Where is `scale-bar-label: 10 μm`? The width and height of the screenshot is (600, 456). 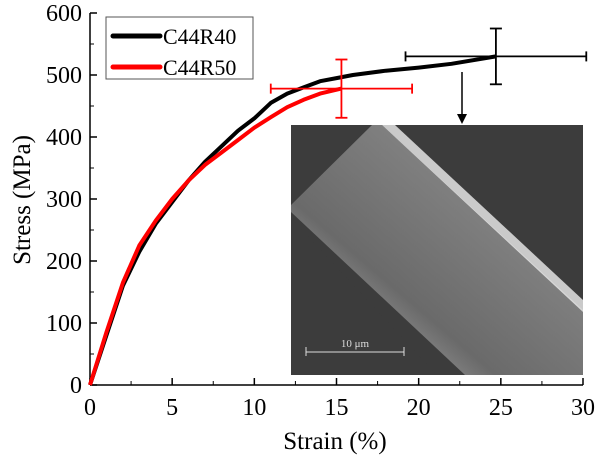 scale-bar-label: 10 μm is located at coordinates (355, 344).